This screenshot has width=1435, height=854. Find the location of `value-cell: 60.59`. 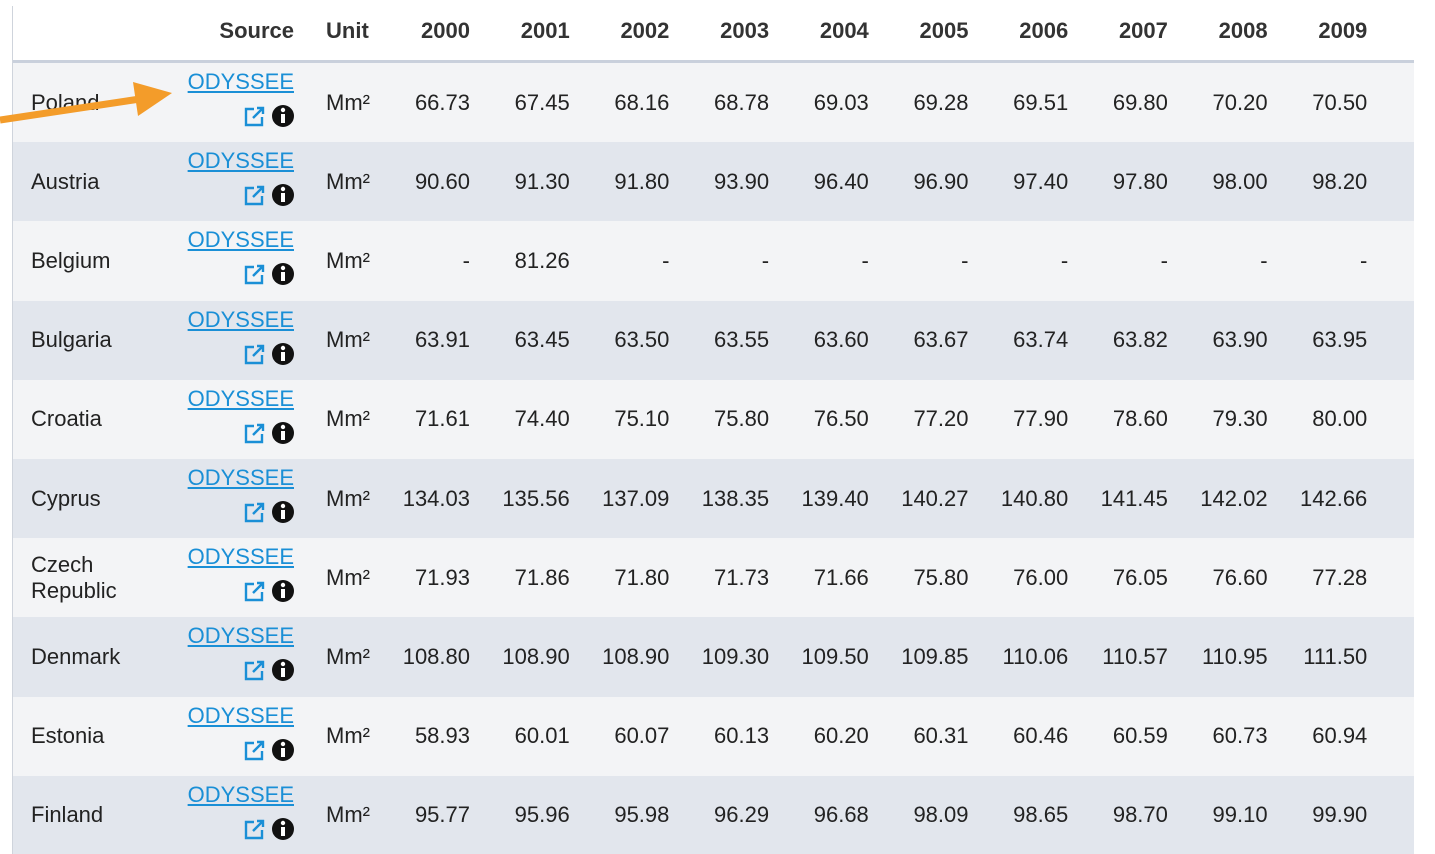

value-cell: 60.59 is located at coordinates (1140, 736).